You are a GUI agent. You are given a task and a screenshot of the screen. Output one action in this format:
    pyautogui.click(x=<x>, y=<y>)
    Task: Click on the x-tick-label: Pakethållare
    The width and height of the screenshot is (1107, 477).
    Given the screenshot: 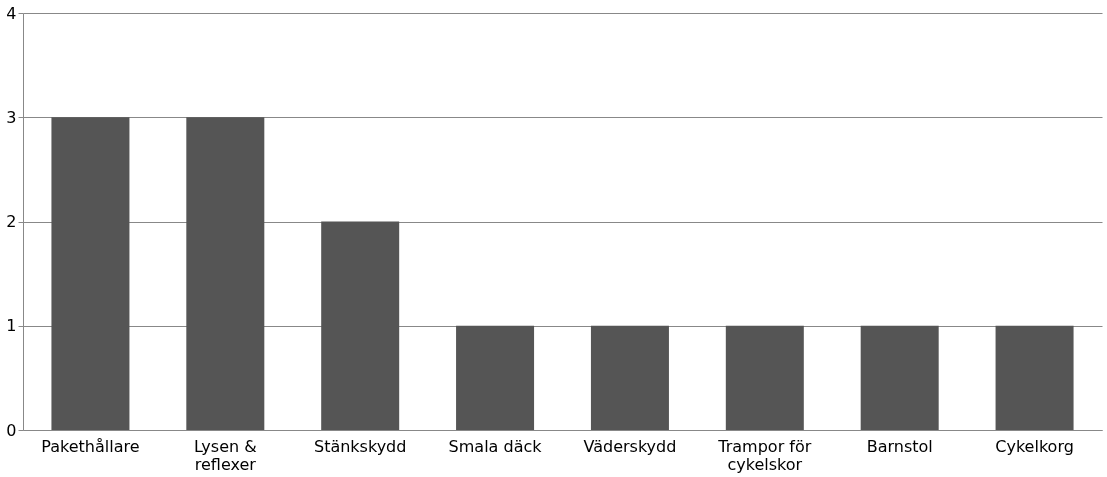 What is the action you would take?
    pyautogui.click(x=90, y=446)
    